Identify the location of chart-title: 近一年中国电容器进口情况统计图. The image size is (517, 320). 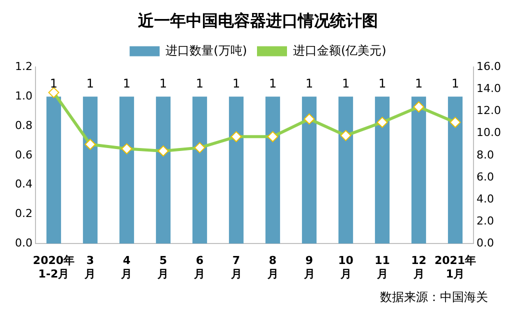
(257, 20).